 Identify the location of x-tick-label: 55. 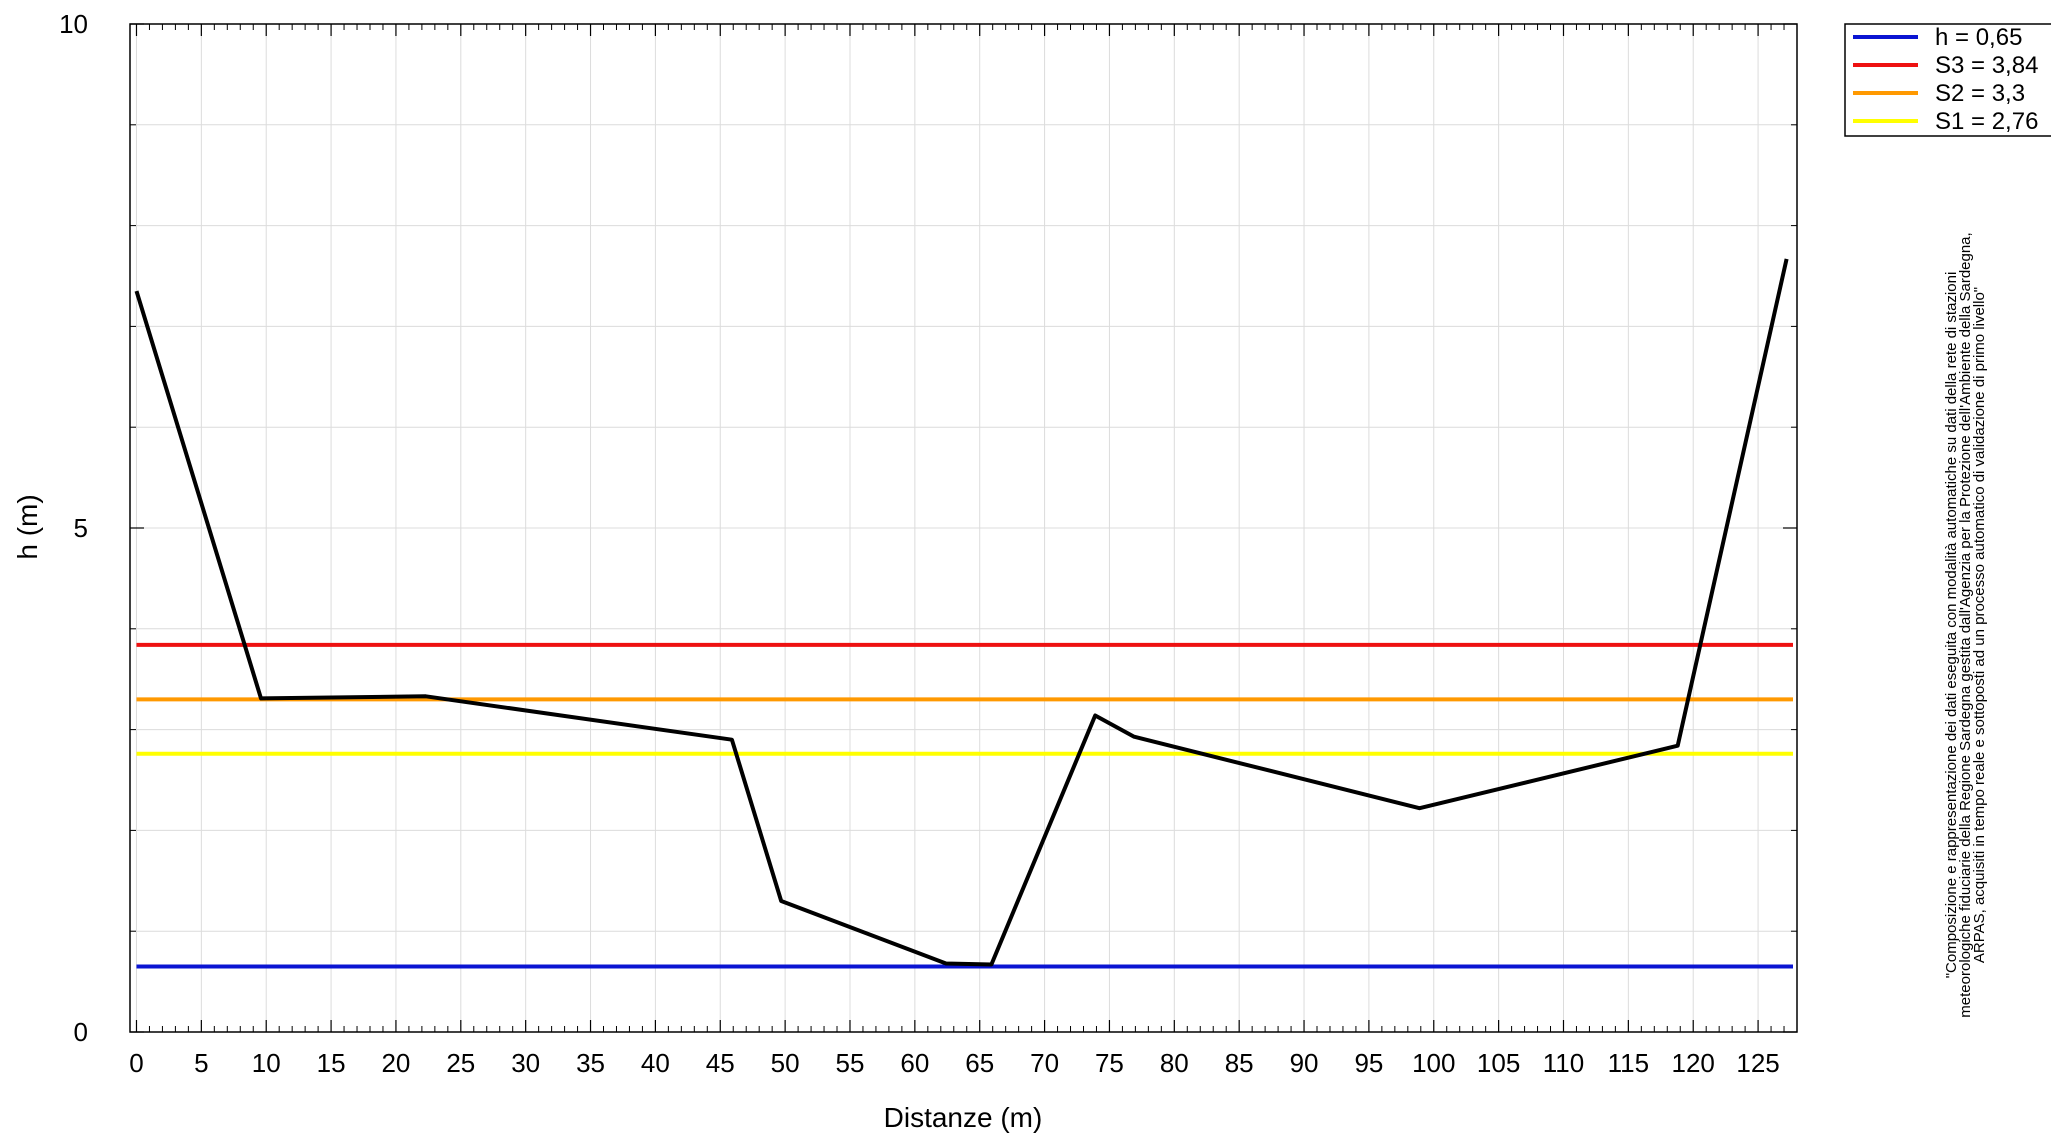
(850, 1063).